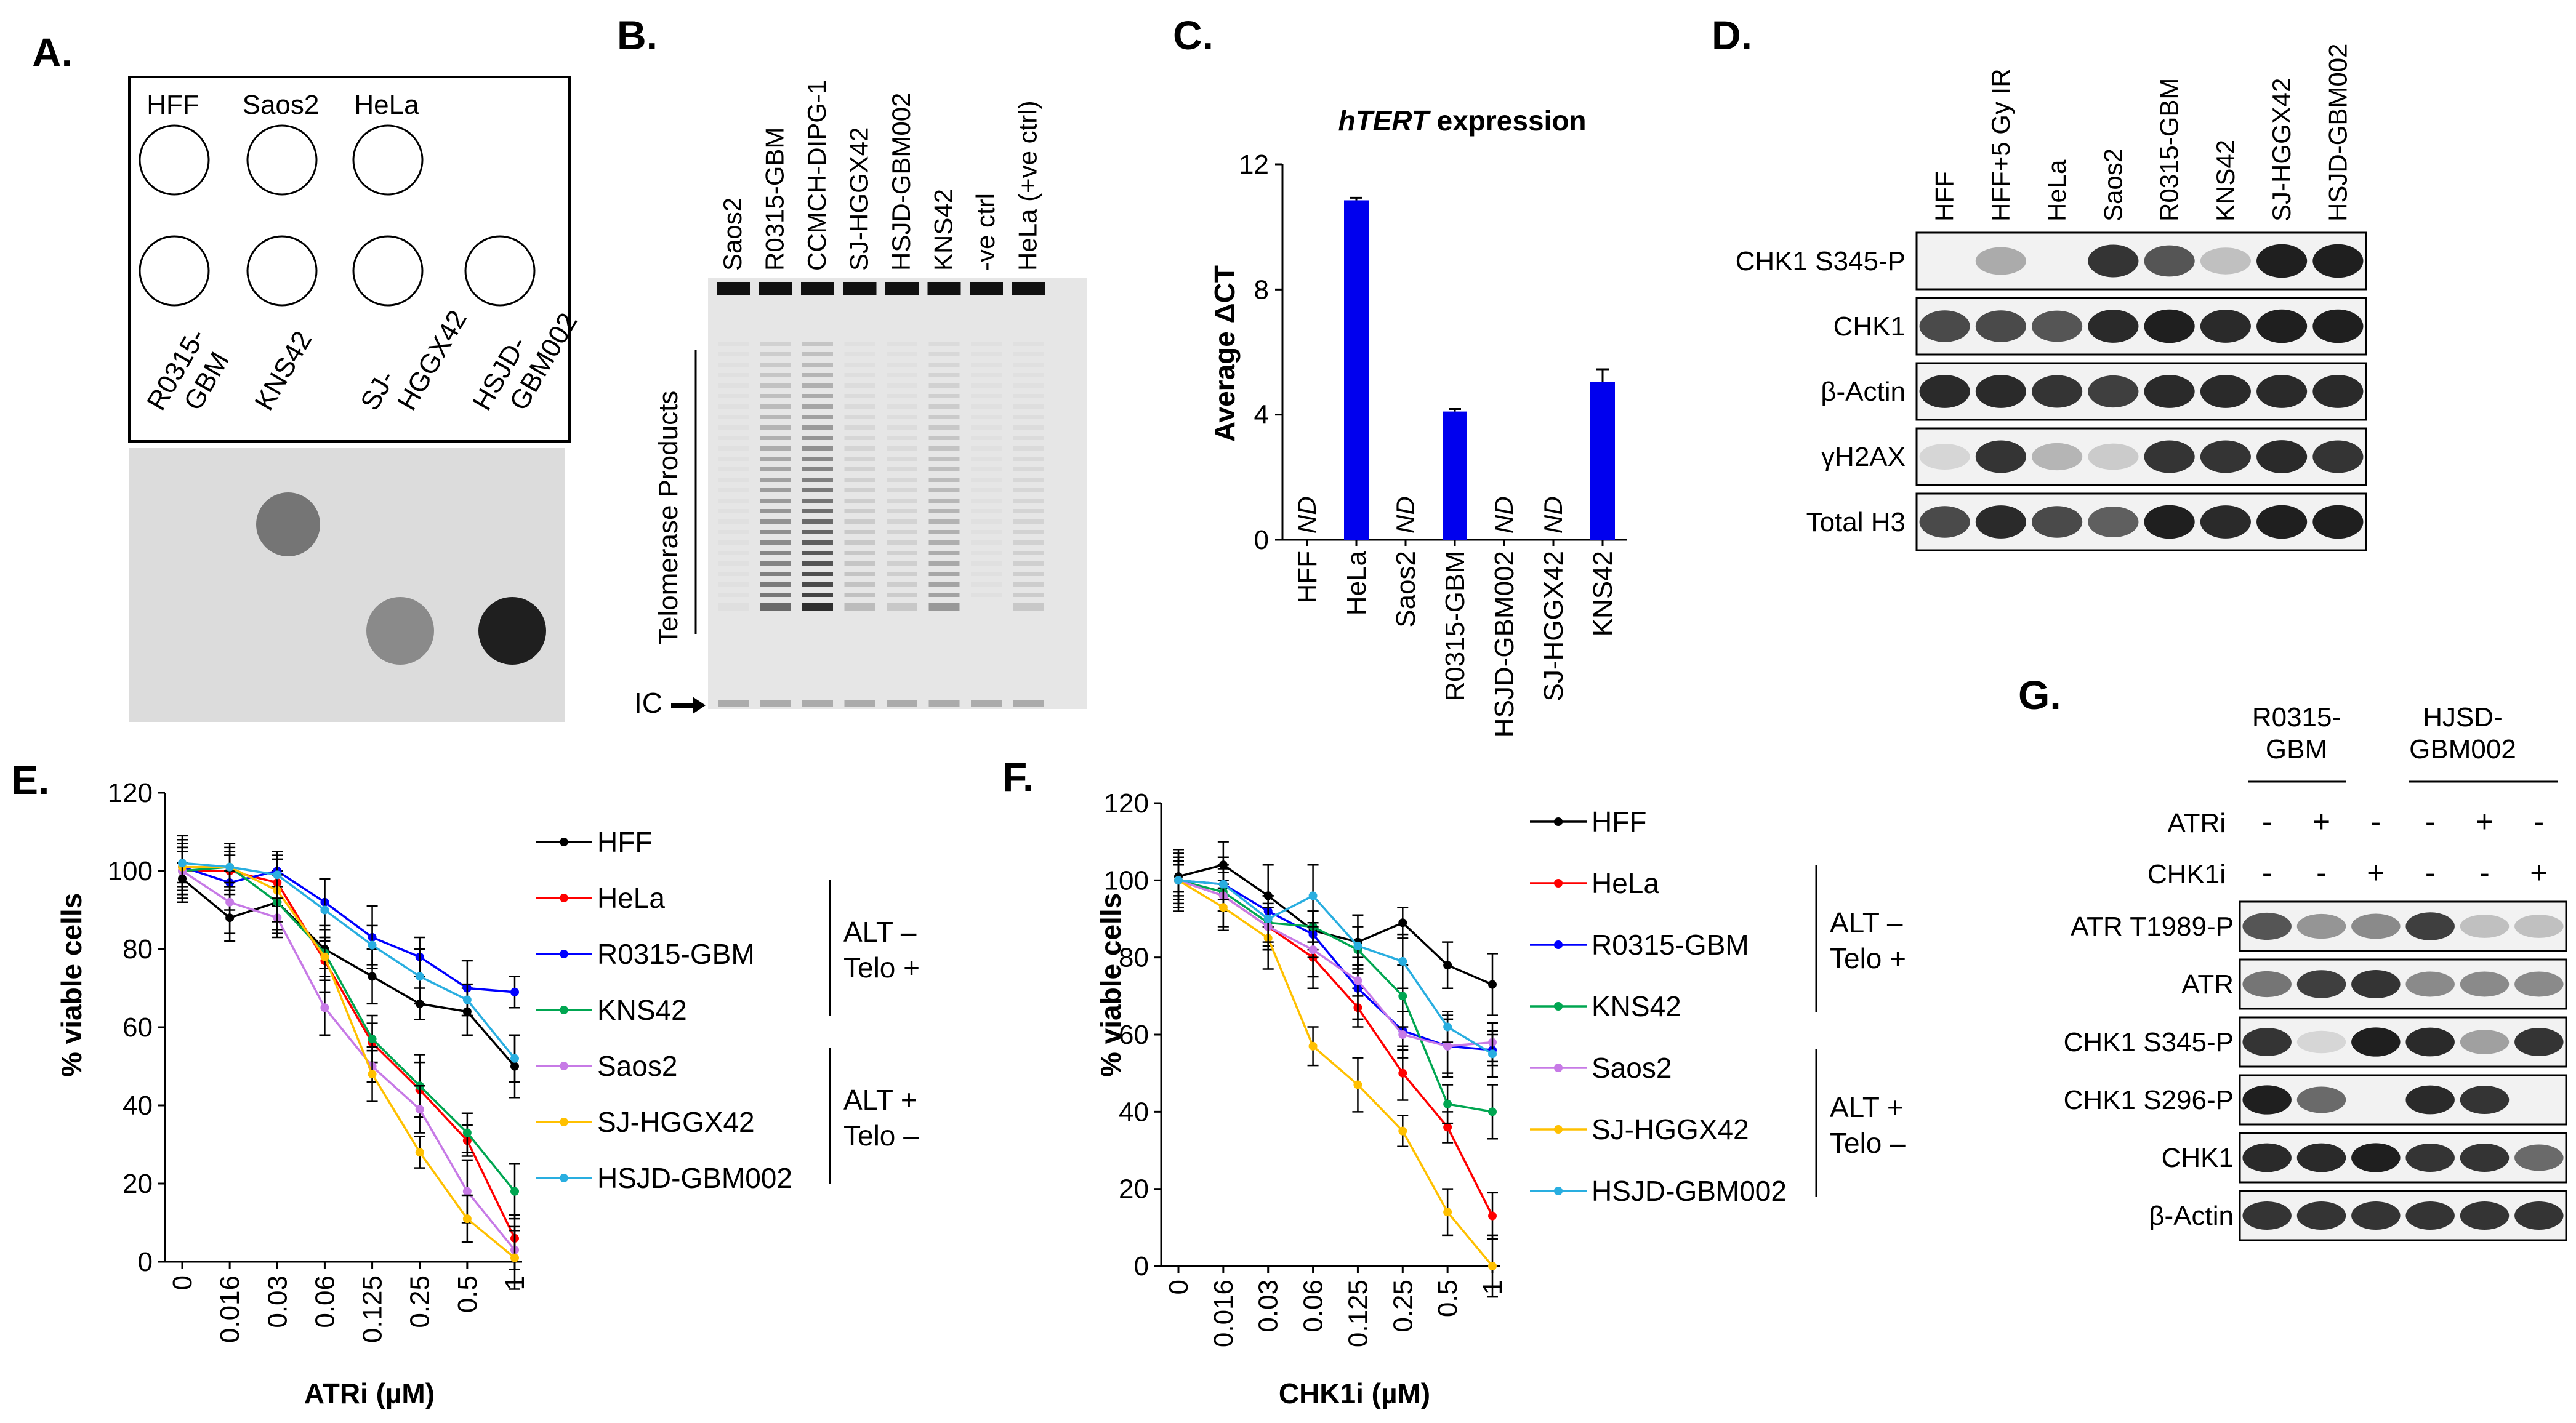 This screenshot has height=1423, width=2576. What do you see at coordinates (642, 1010) in the screenshot?
I see `panel-e-legend-label: KNS42` at bounding box center [642, 1010].